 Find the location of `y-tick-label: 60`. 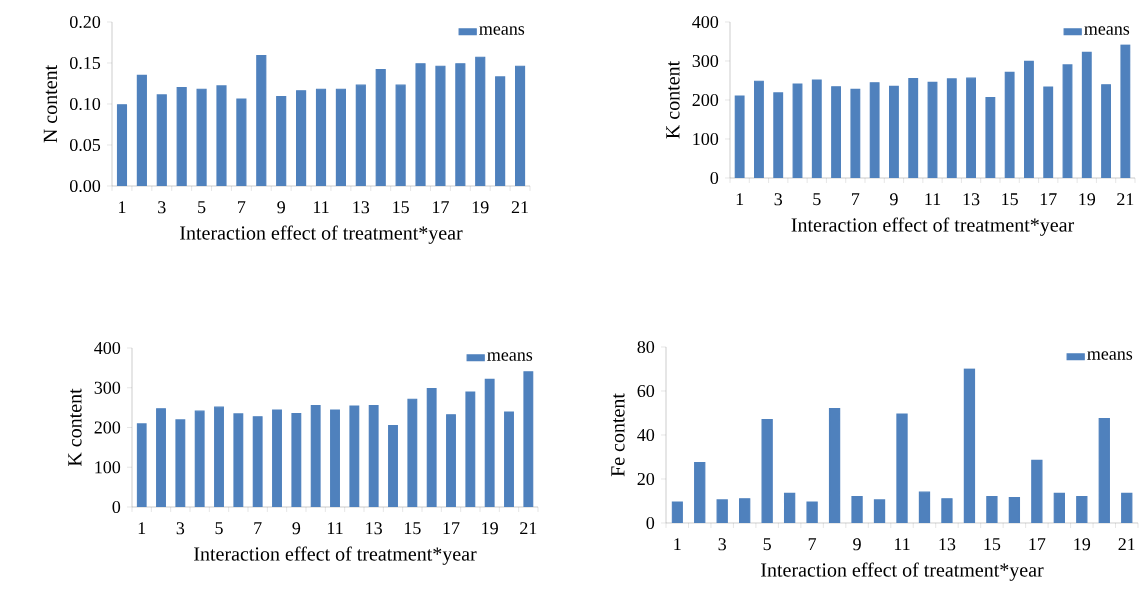

y-tick-label: 60 is located at coordinates (646, 391).